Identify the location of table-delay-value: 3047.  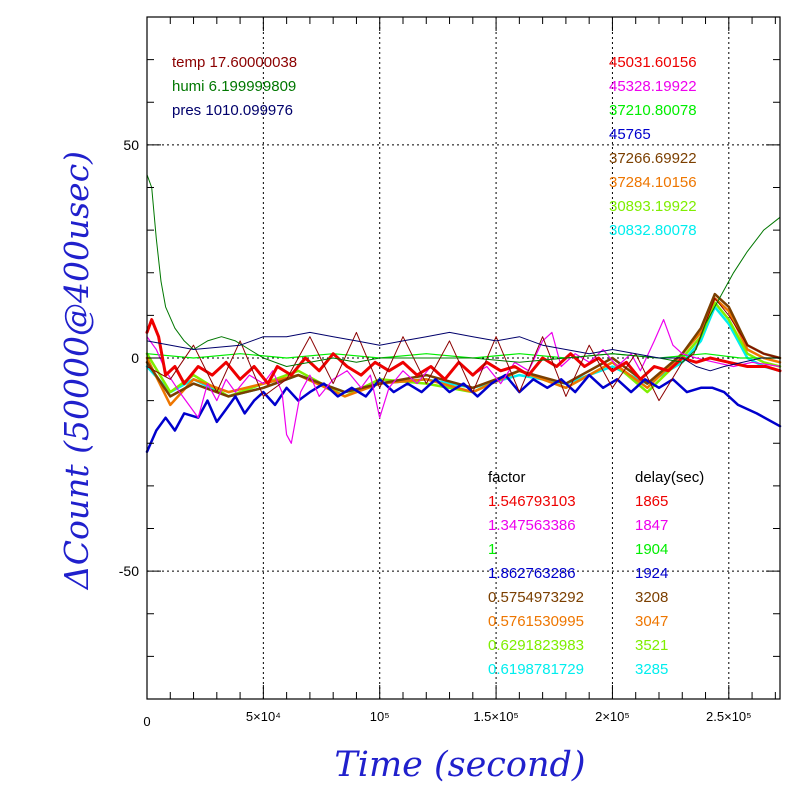
(651, 621).